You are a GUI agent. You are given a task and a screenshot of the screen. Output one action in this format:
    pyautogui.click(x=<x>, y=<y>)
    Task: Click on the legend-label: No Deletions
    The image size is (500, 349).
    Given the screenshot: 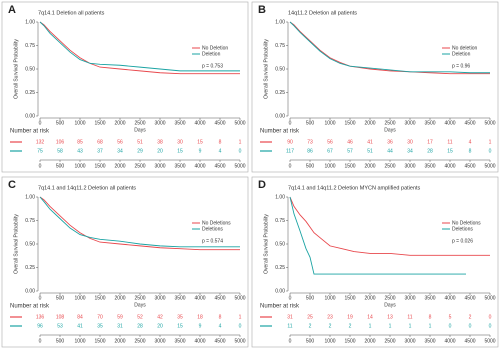 What is the action you would take?
    pyautogui.click(x=216, y=223)
    